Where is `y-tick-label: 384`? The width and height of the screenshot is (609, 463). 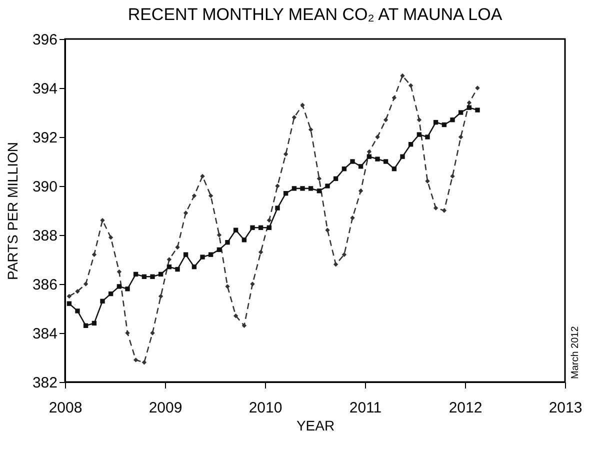 y-tick-label: 384 is located at coordinates (45, 334).